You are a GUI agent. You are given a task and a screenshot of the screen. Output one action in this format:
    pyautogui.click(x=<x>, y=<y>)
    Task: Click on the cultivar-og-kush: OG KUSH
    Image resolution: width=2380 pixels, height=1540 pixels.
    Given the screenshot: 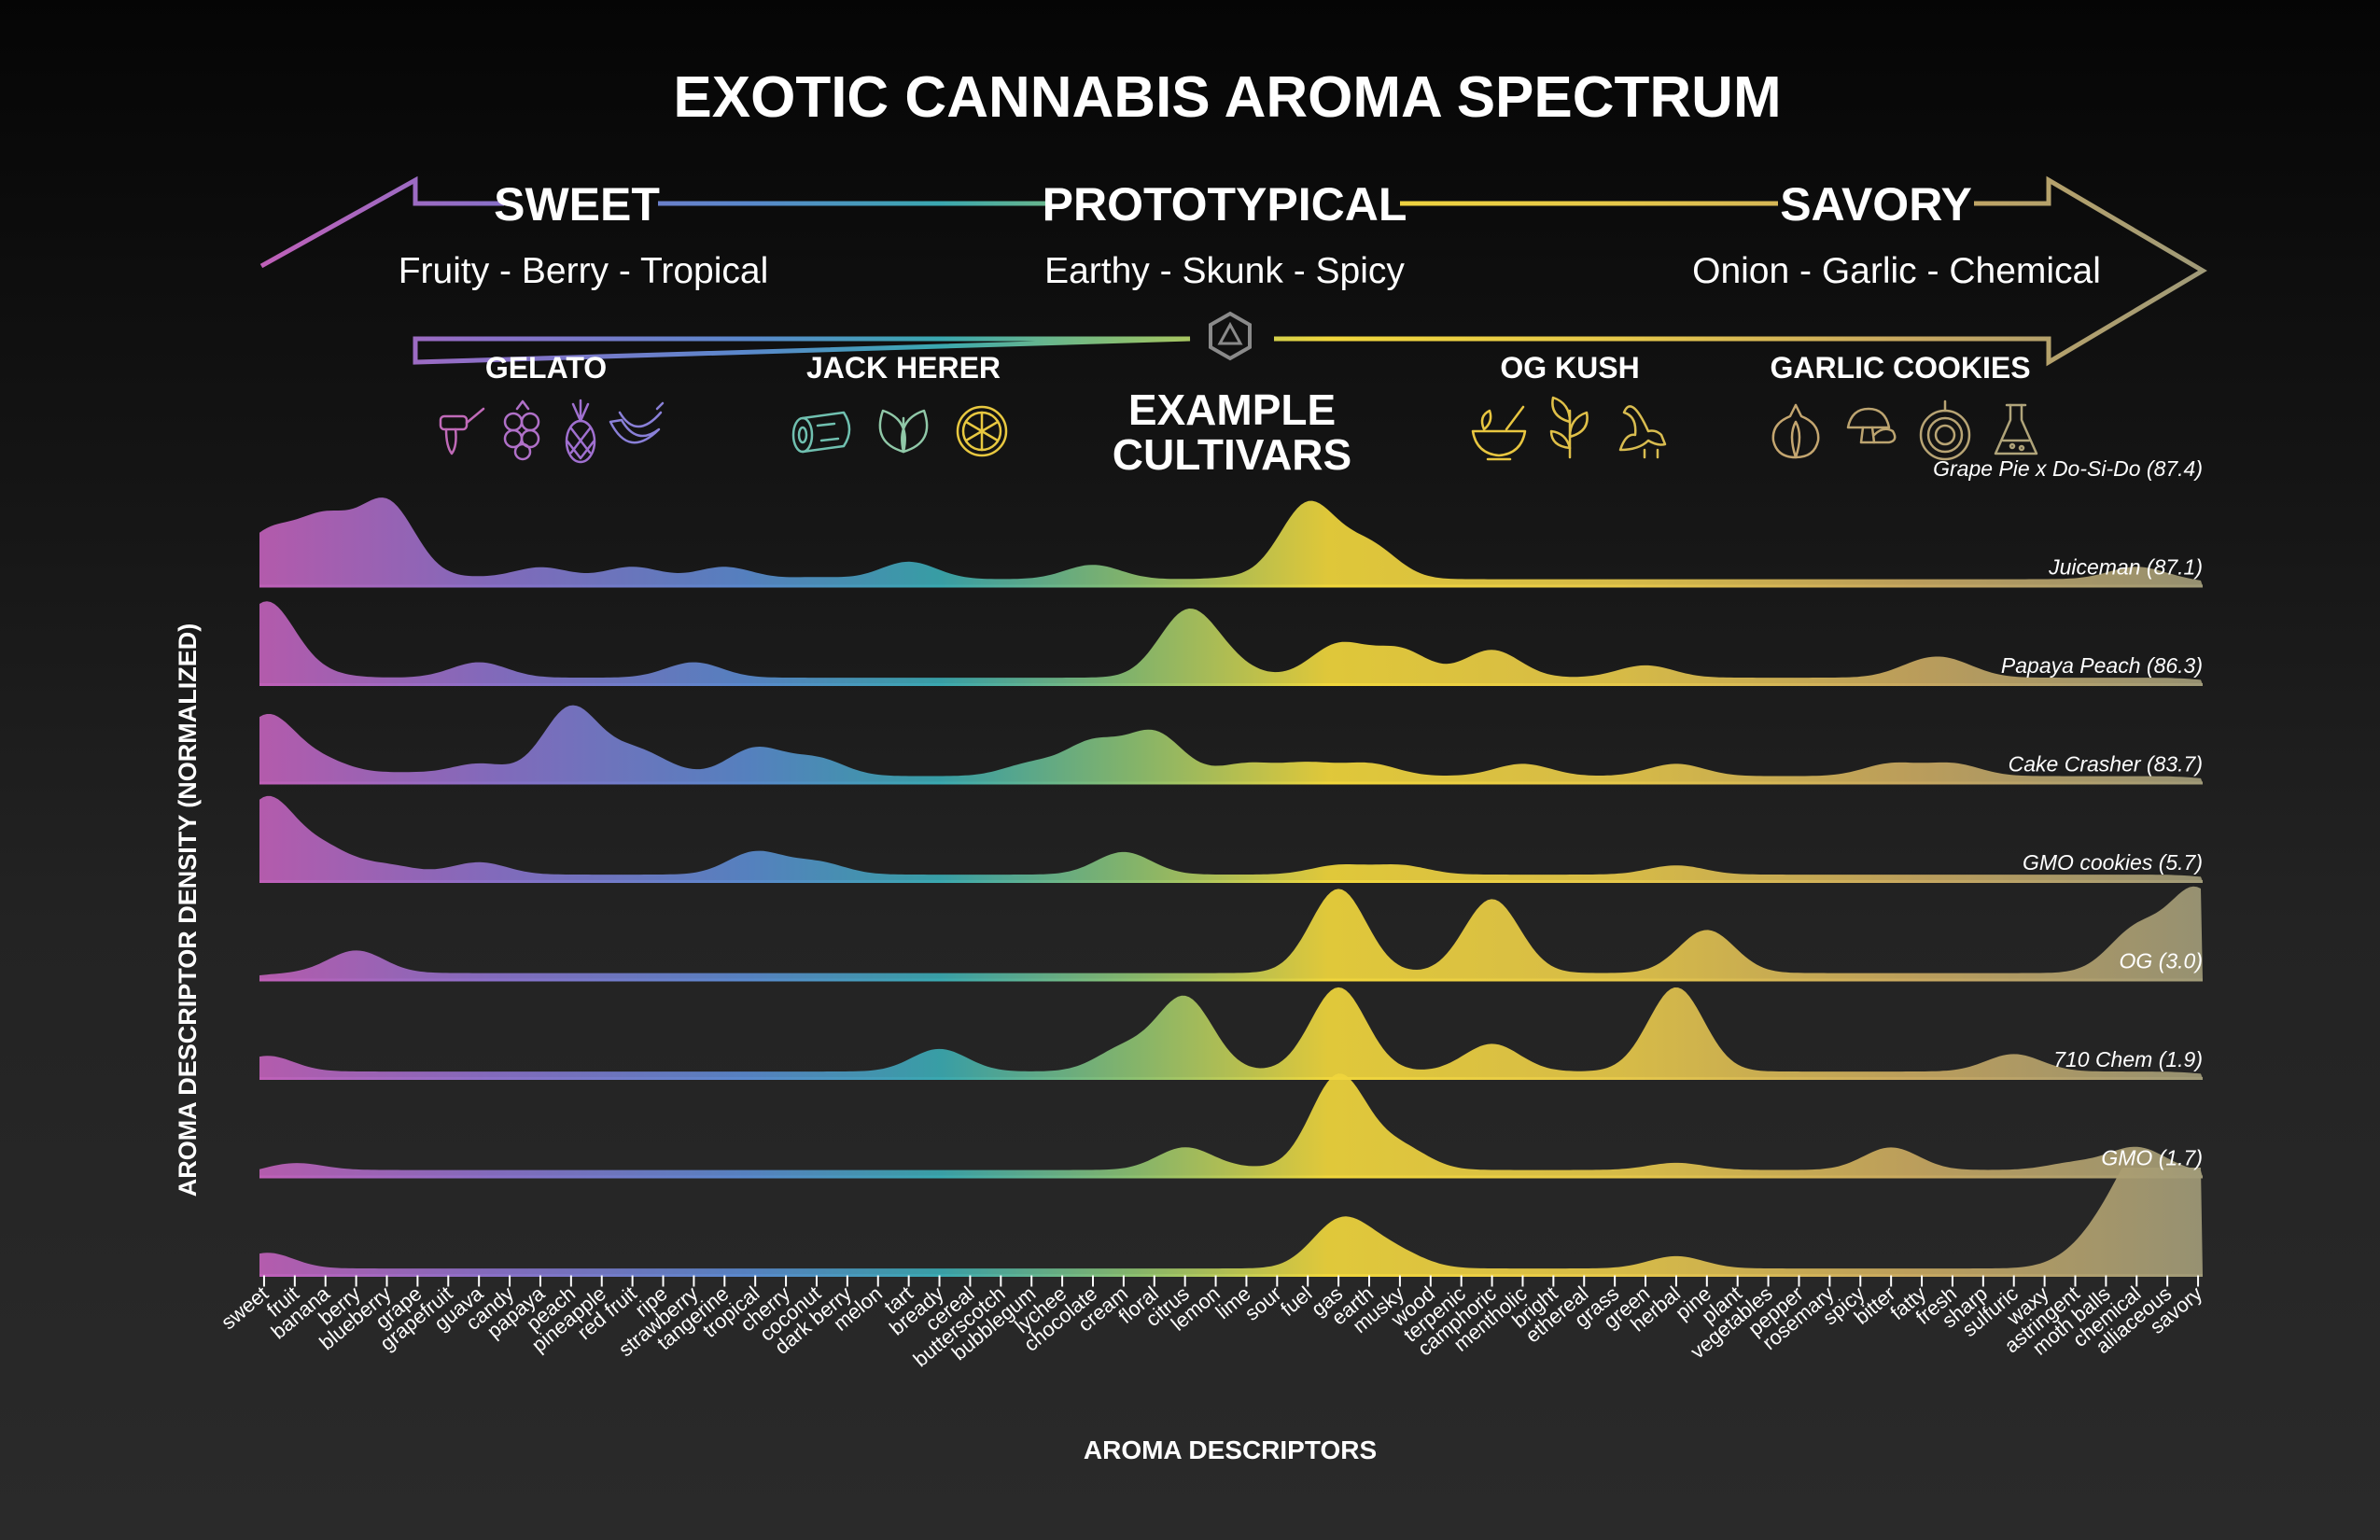 What is the action you would take?
    pyautogui.click(x=1569, y=368)
    